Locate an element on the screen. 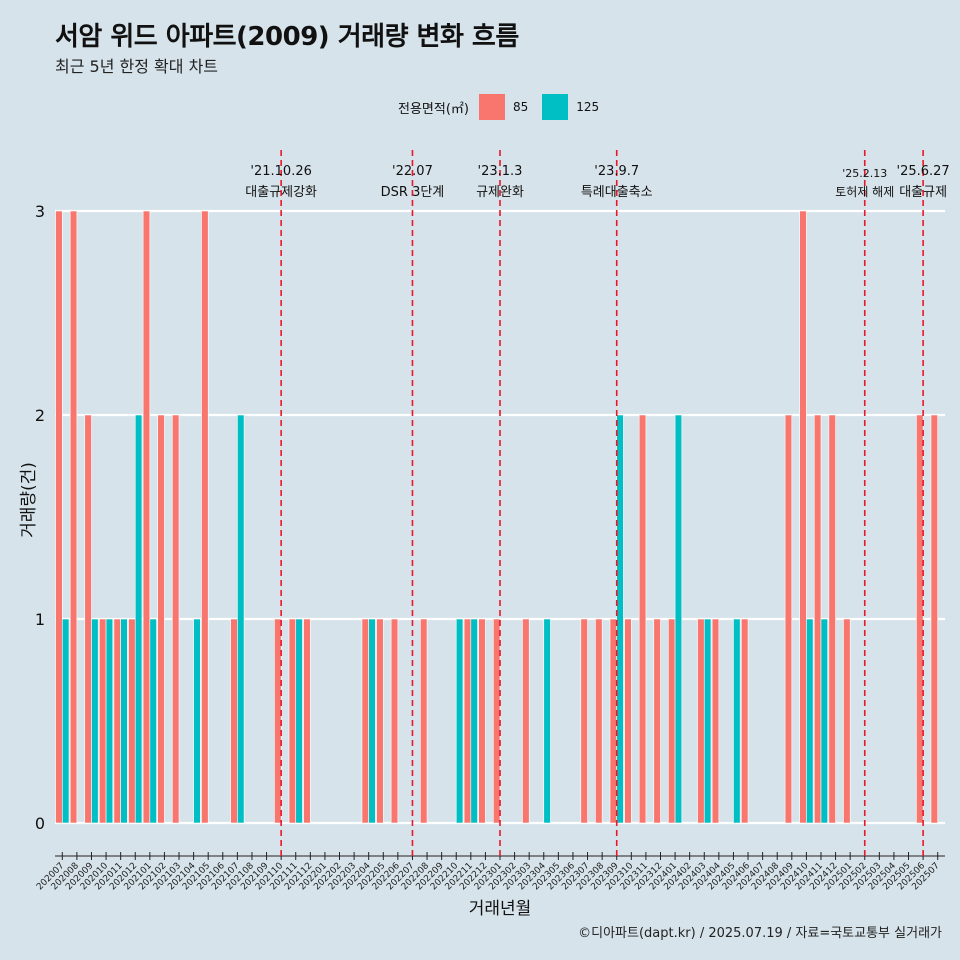  y-tick-label: 2 is located at coordinates (40, 415).